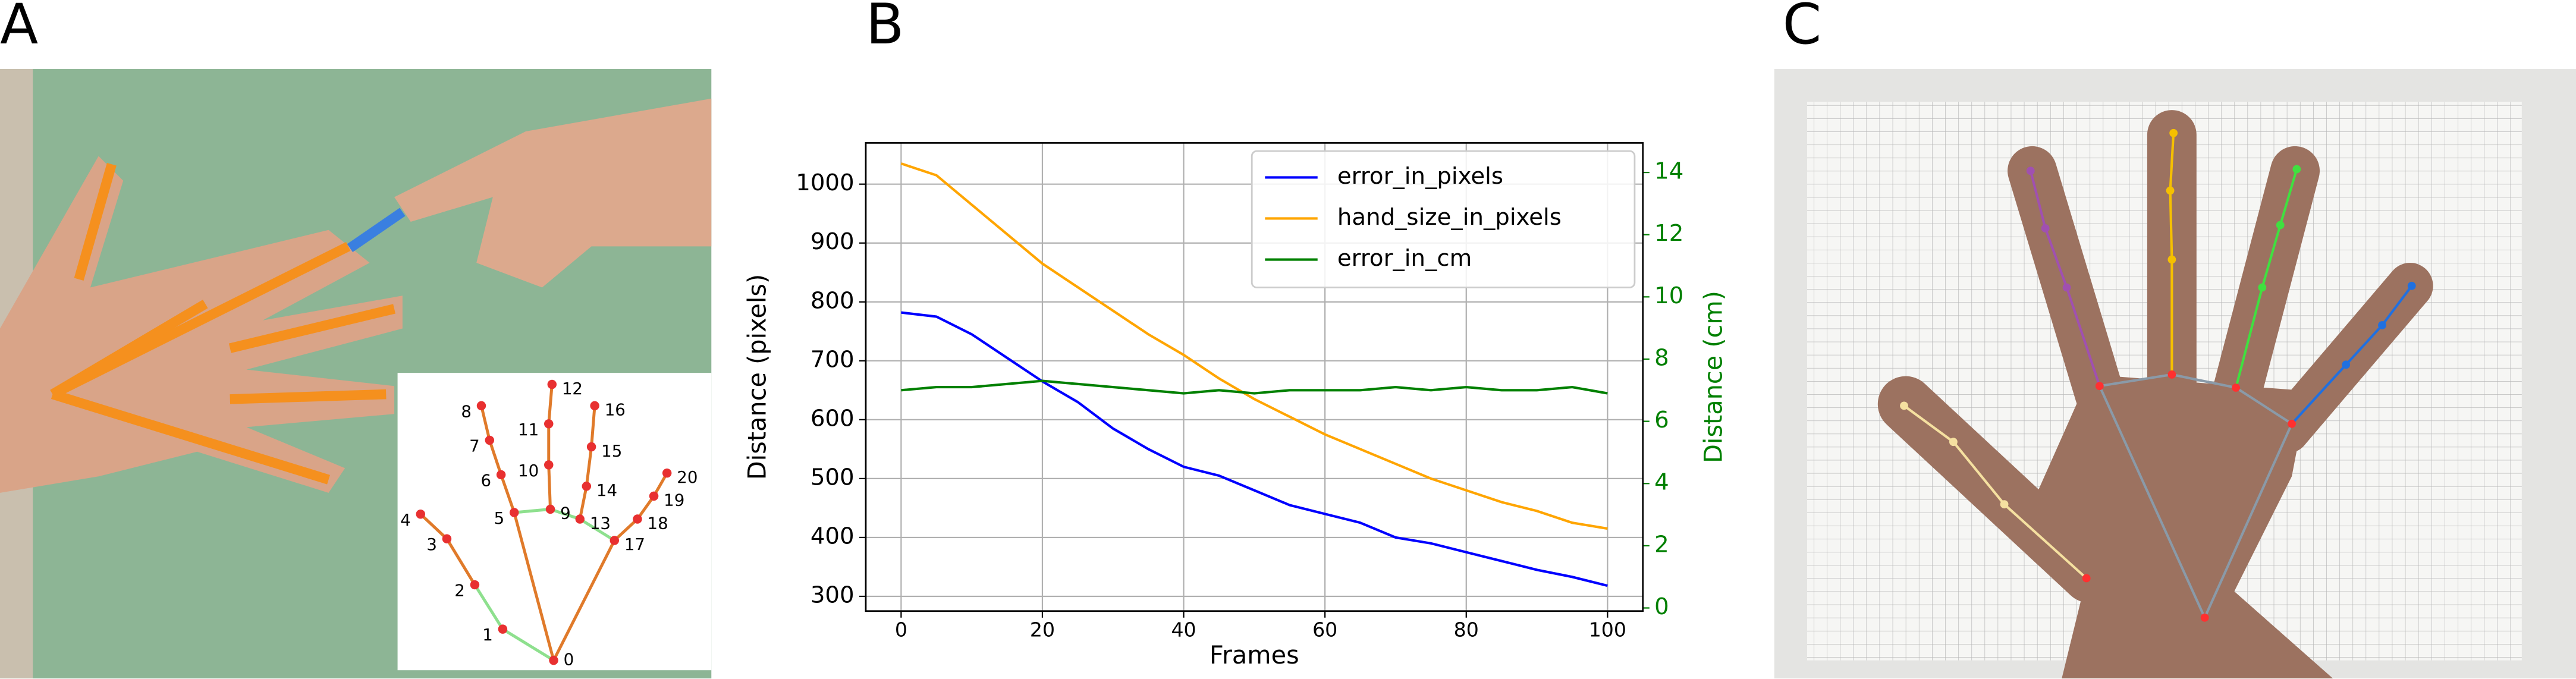  What do you see at coordinates (833, 241) in the screenshot?
I see `y-tick-label: 900` at bounding box center [833, 241].